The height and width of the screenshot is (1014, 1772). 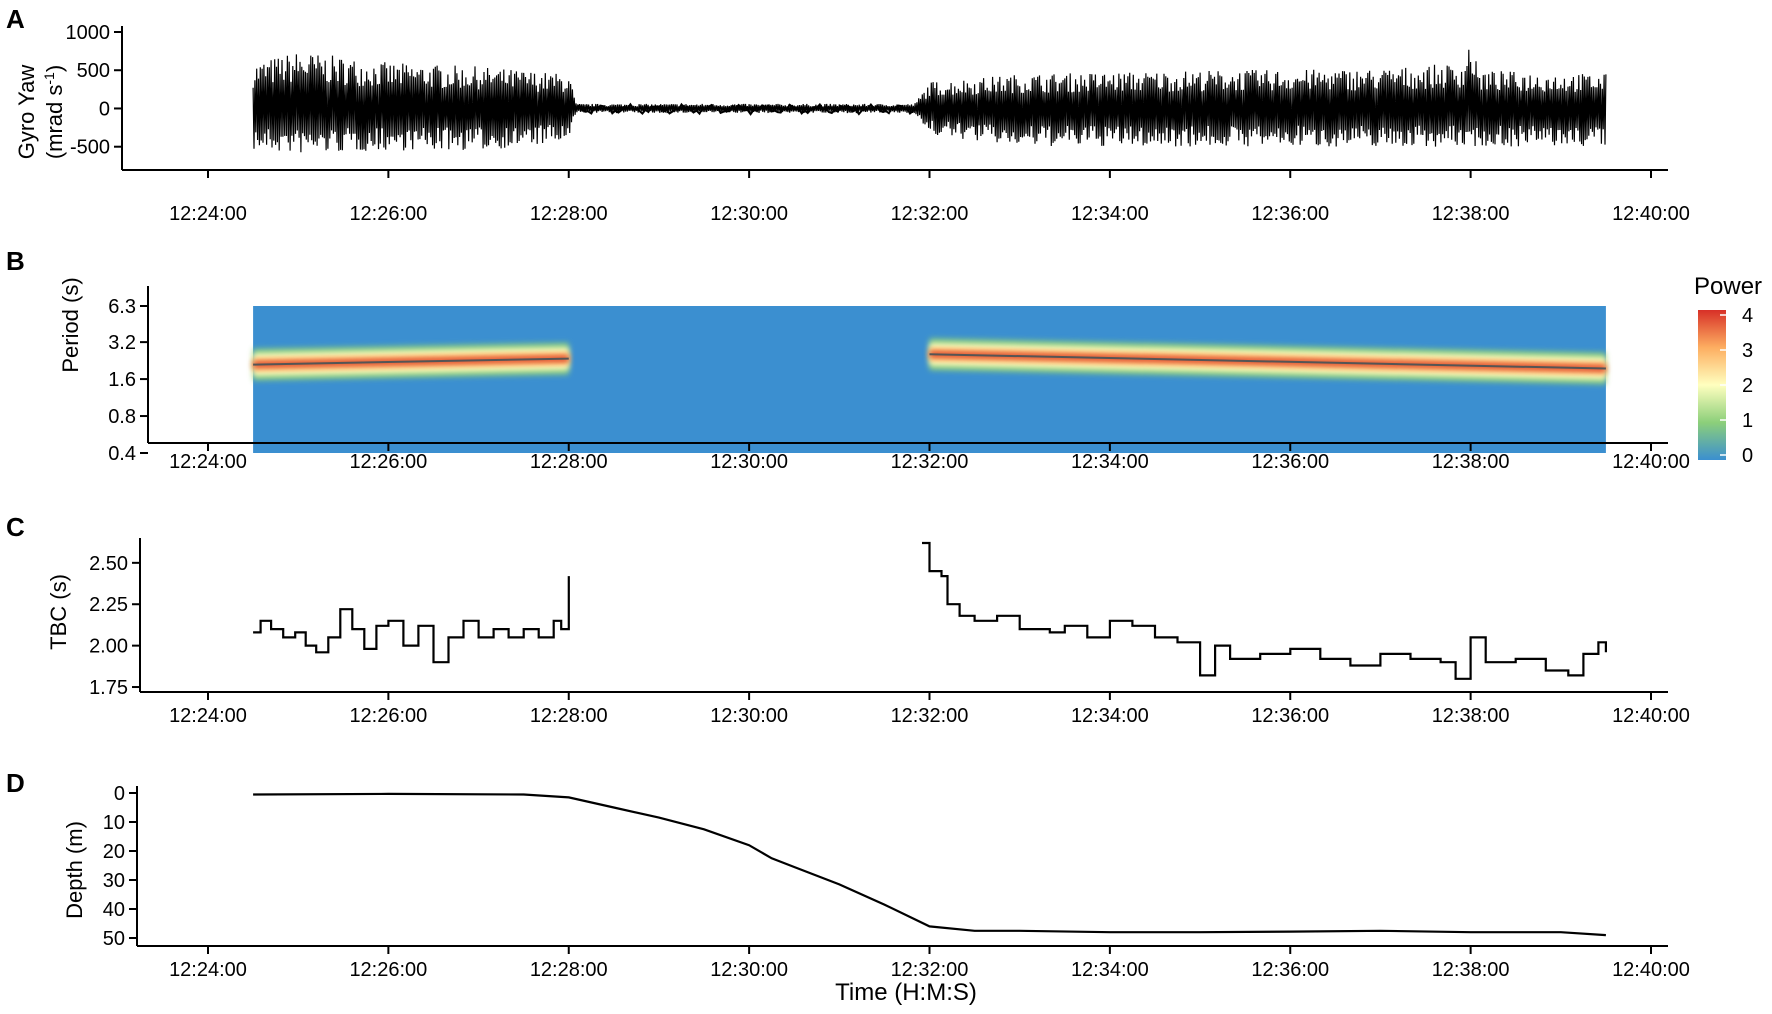 I want to click on panel-c-tbc-lines, so click(x=930, y=610).